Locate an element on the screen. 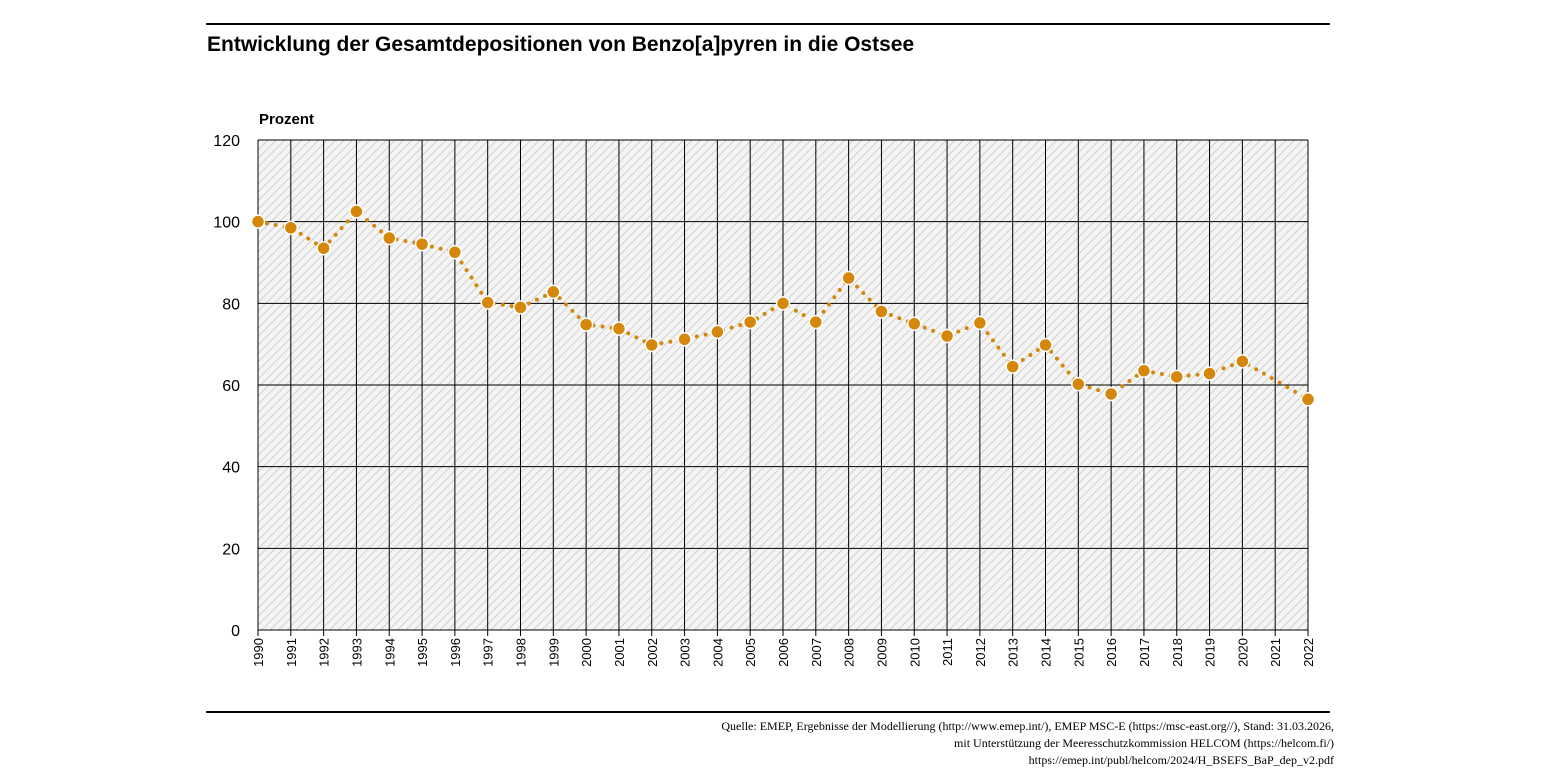 The width and height of the screenshot is (1545, 775). x-tick-label-2021: 2021 is located at coordinates (1275, 652).